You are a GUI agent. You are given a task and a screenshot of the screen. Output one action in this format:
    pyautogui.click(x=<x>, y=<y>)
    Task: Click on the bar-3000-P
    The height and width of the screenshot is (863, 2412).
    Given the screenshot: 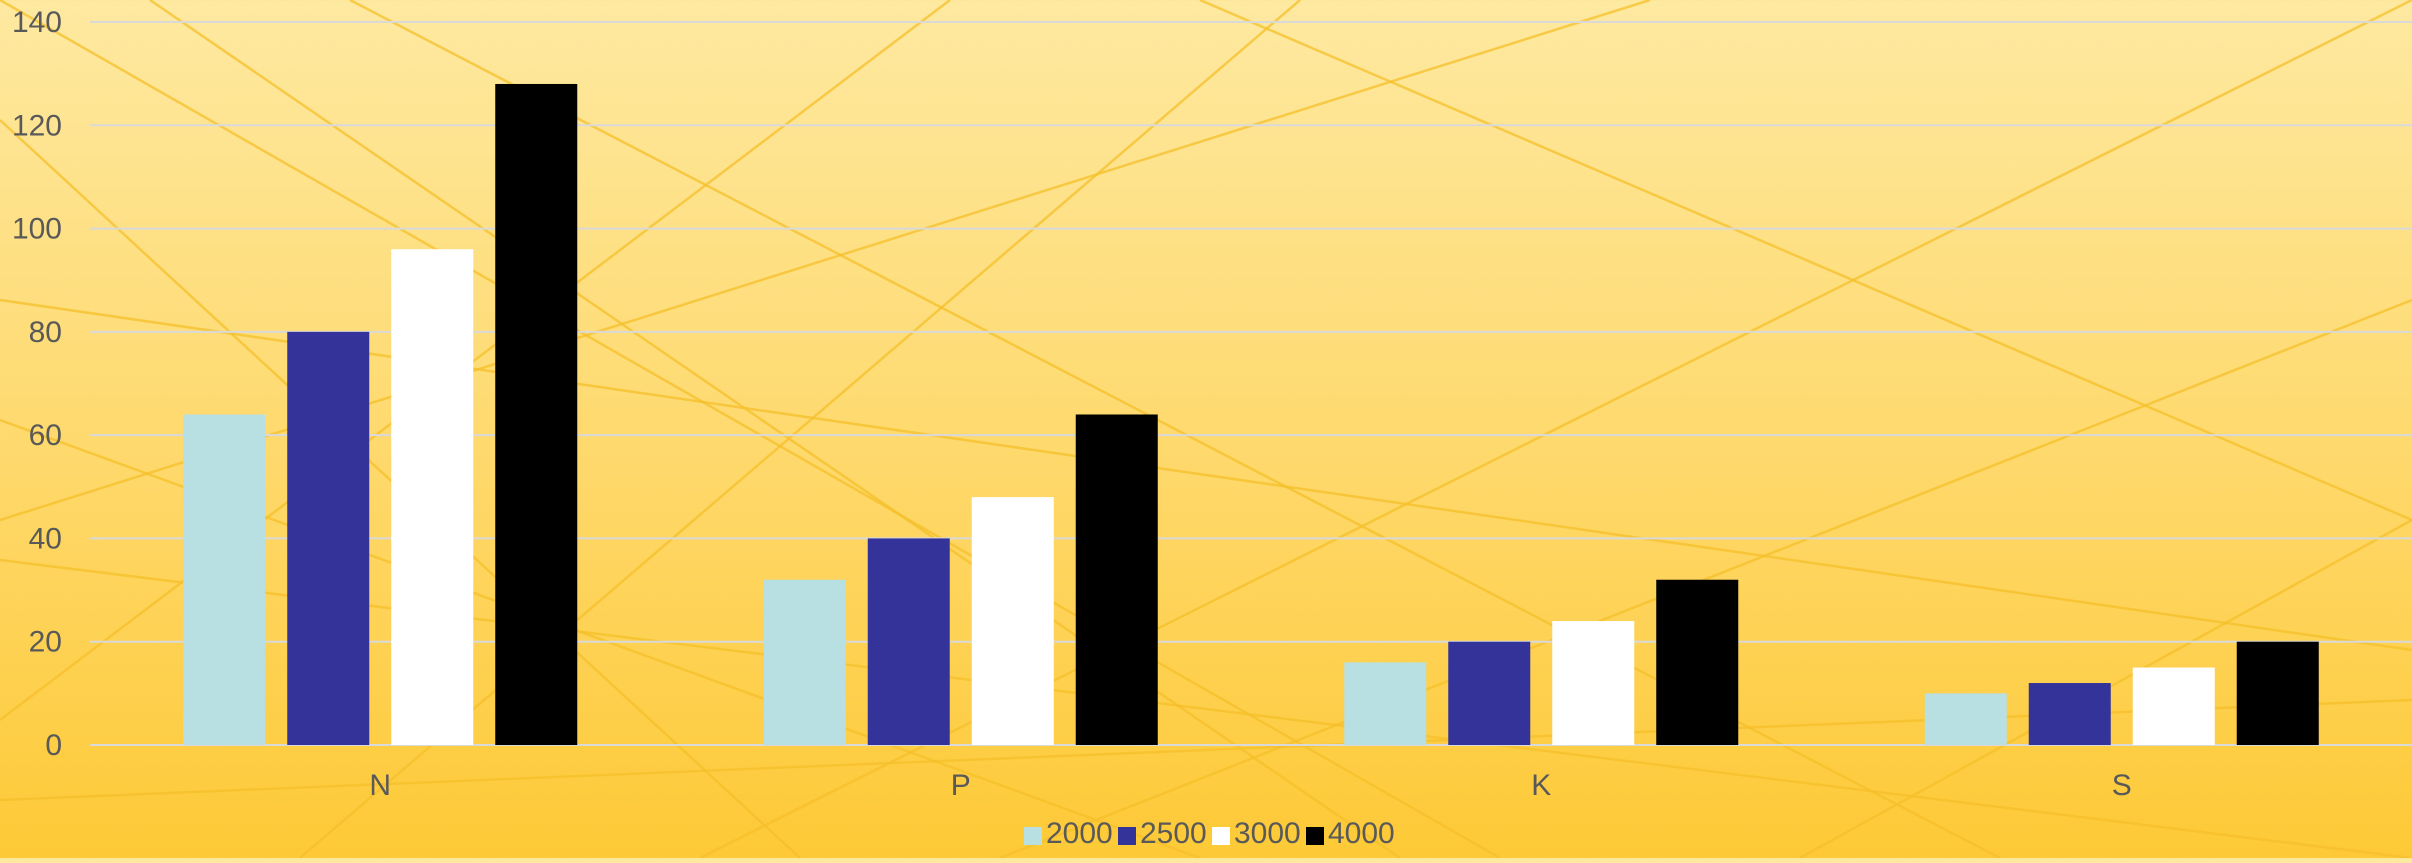 What is the action you would take?
    pyautogui.click(x=1012, y=621)
    